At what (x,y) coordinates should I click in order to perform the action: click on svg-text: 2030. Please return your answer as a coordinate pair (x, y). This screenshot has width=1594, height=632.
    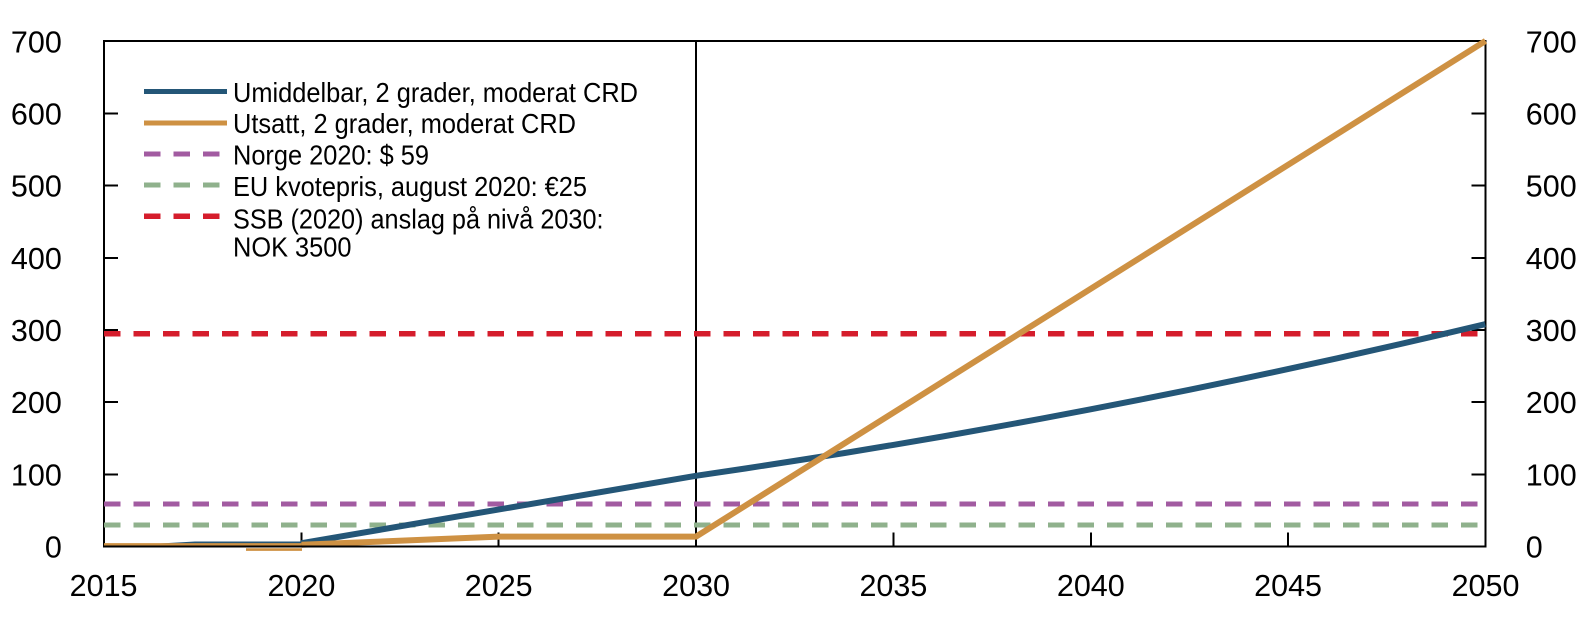
    Looking at the image, I should click on (696, 586).